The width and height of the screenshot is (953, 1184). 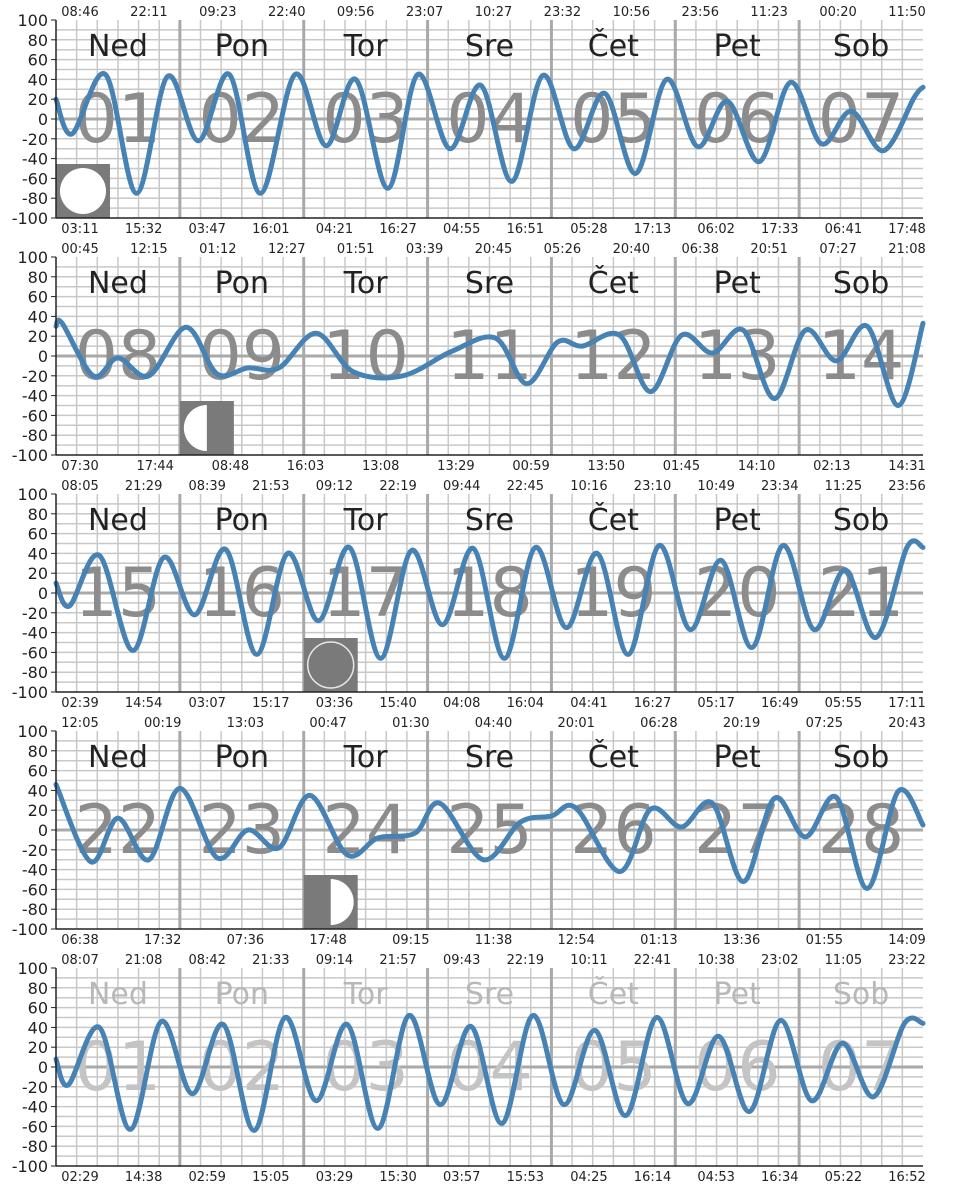 What do you see at coordinates (455, 466) in the screenshot?
I see `low-tide-time-label: 13:29` at bounding box center [455, 466].